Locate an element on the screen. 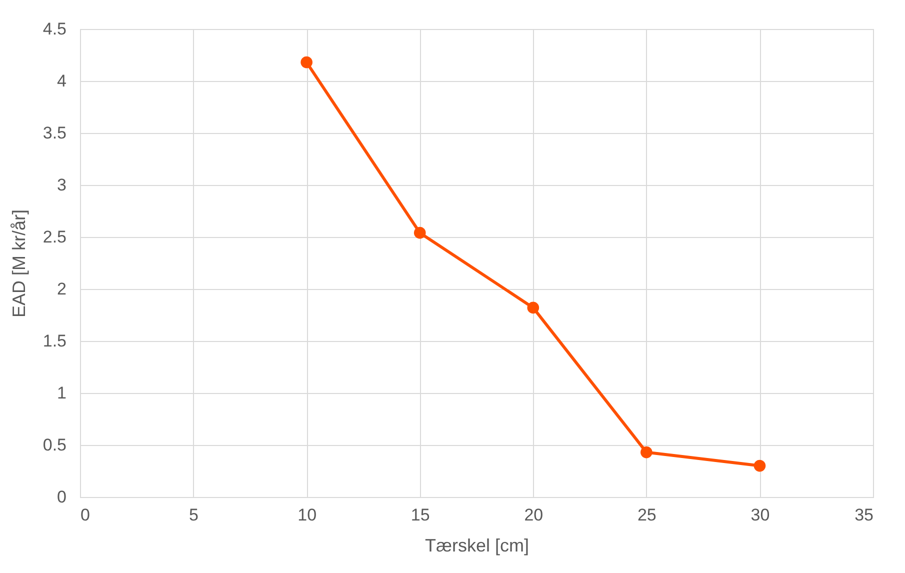  y-axis-title: EAD [M kr/år] is located at coordinates (18, 263).